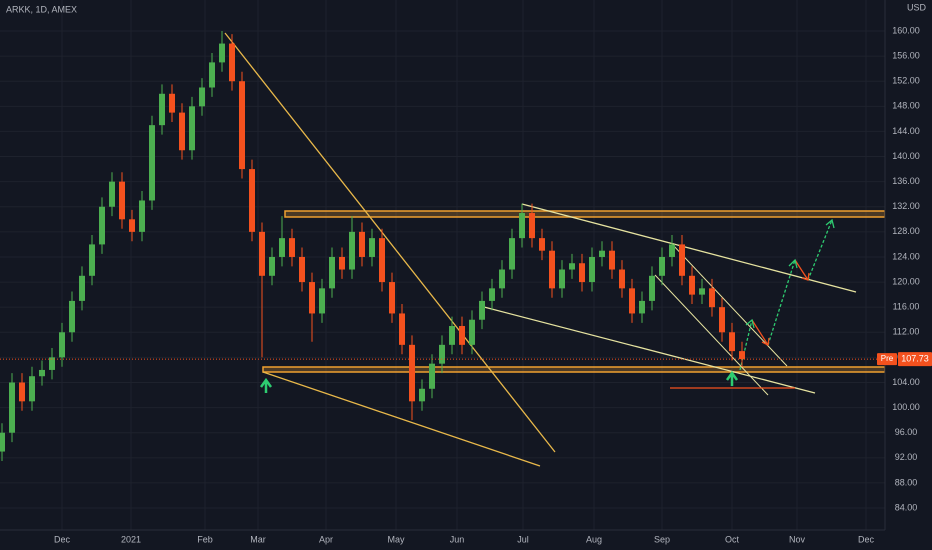 The width and height of the screenshot is (932, 550). What do you see at coordinates (131, 539) in the screenshot?
I see `x-tick-label: 2021` at bounding box center [131, 539].